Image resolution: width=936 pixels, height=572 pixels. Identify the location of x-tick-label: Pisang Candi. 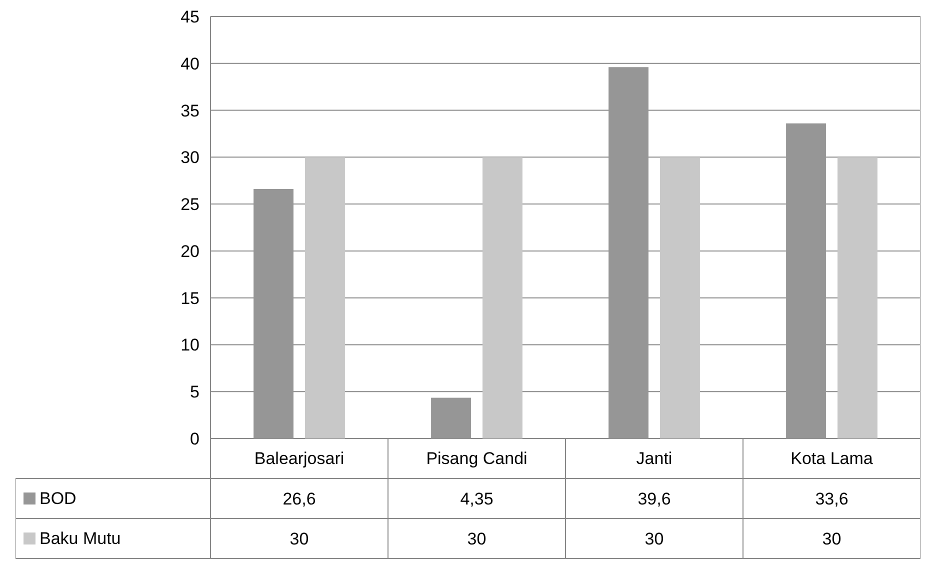
(477, 458).